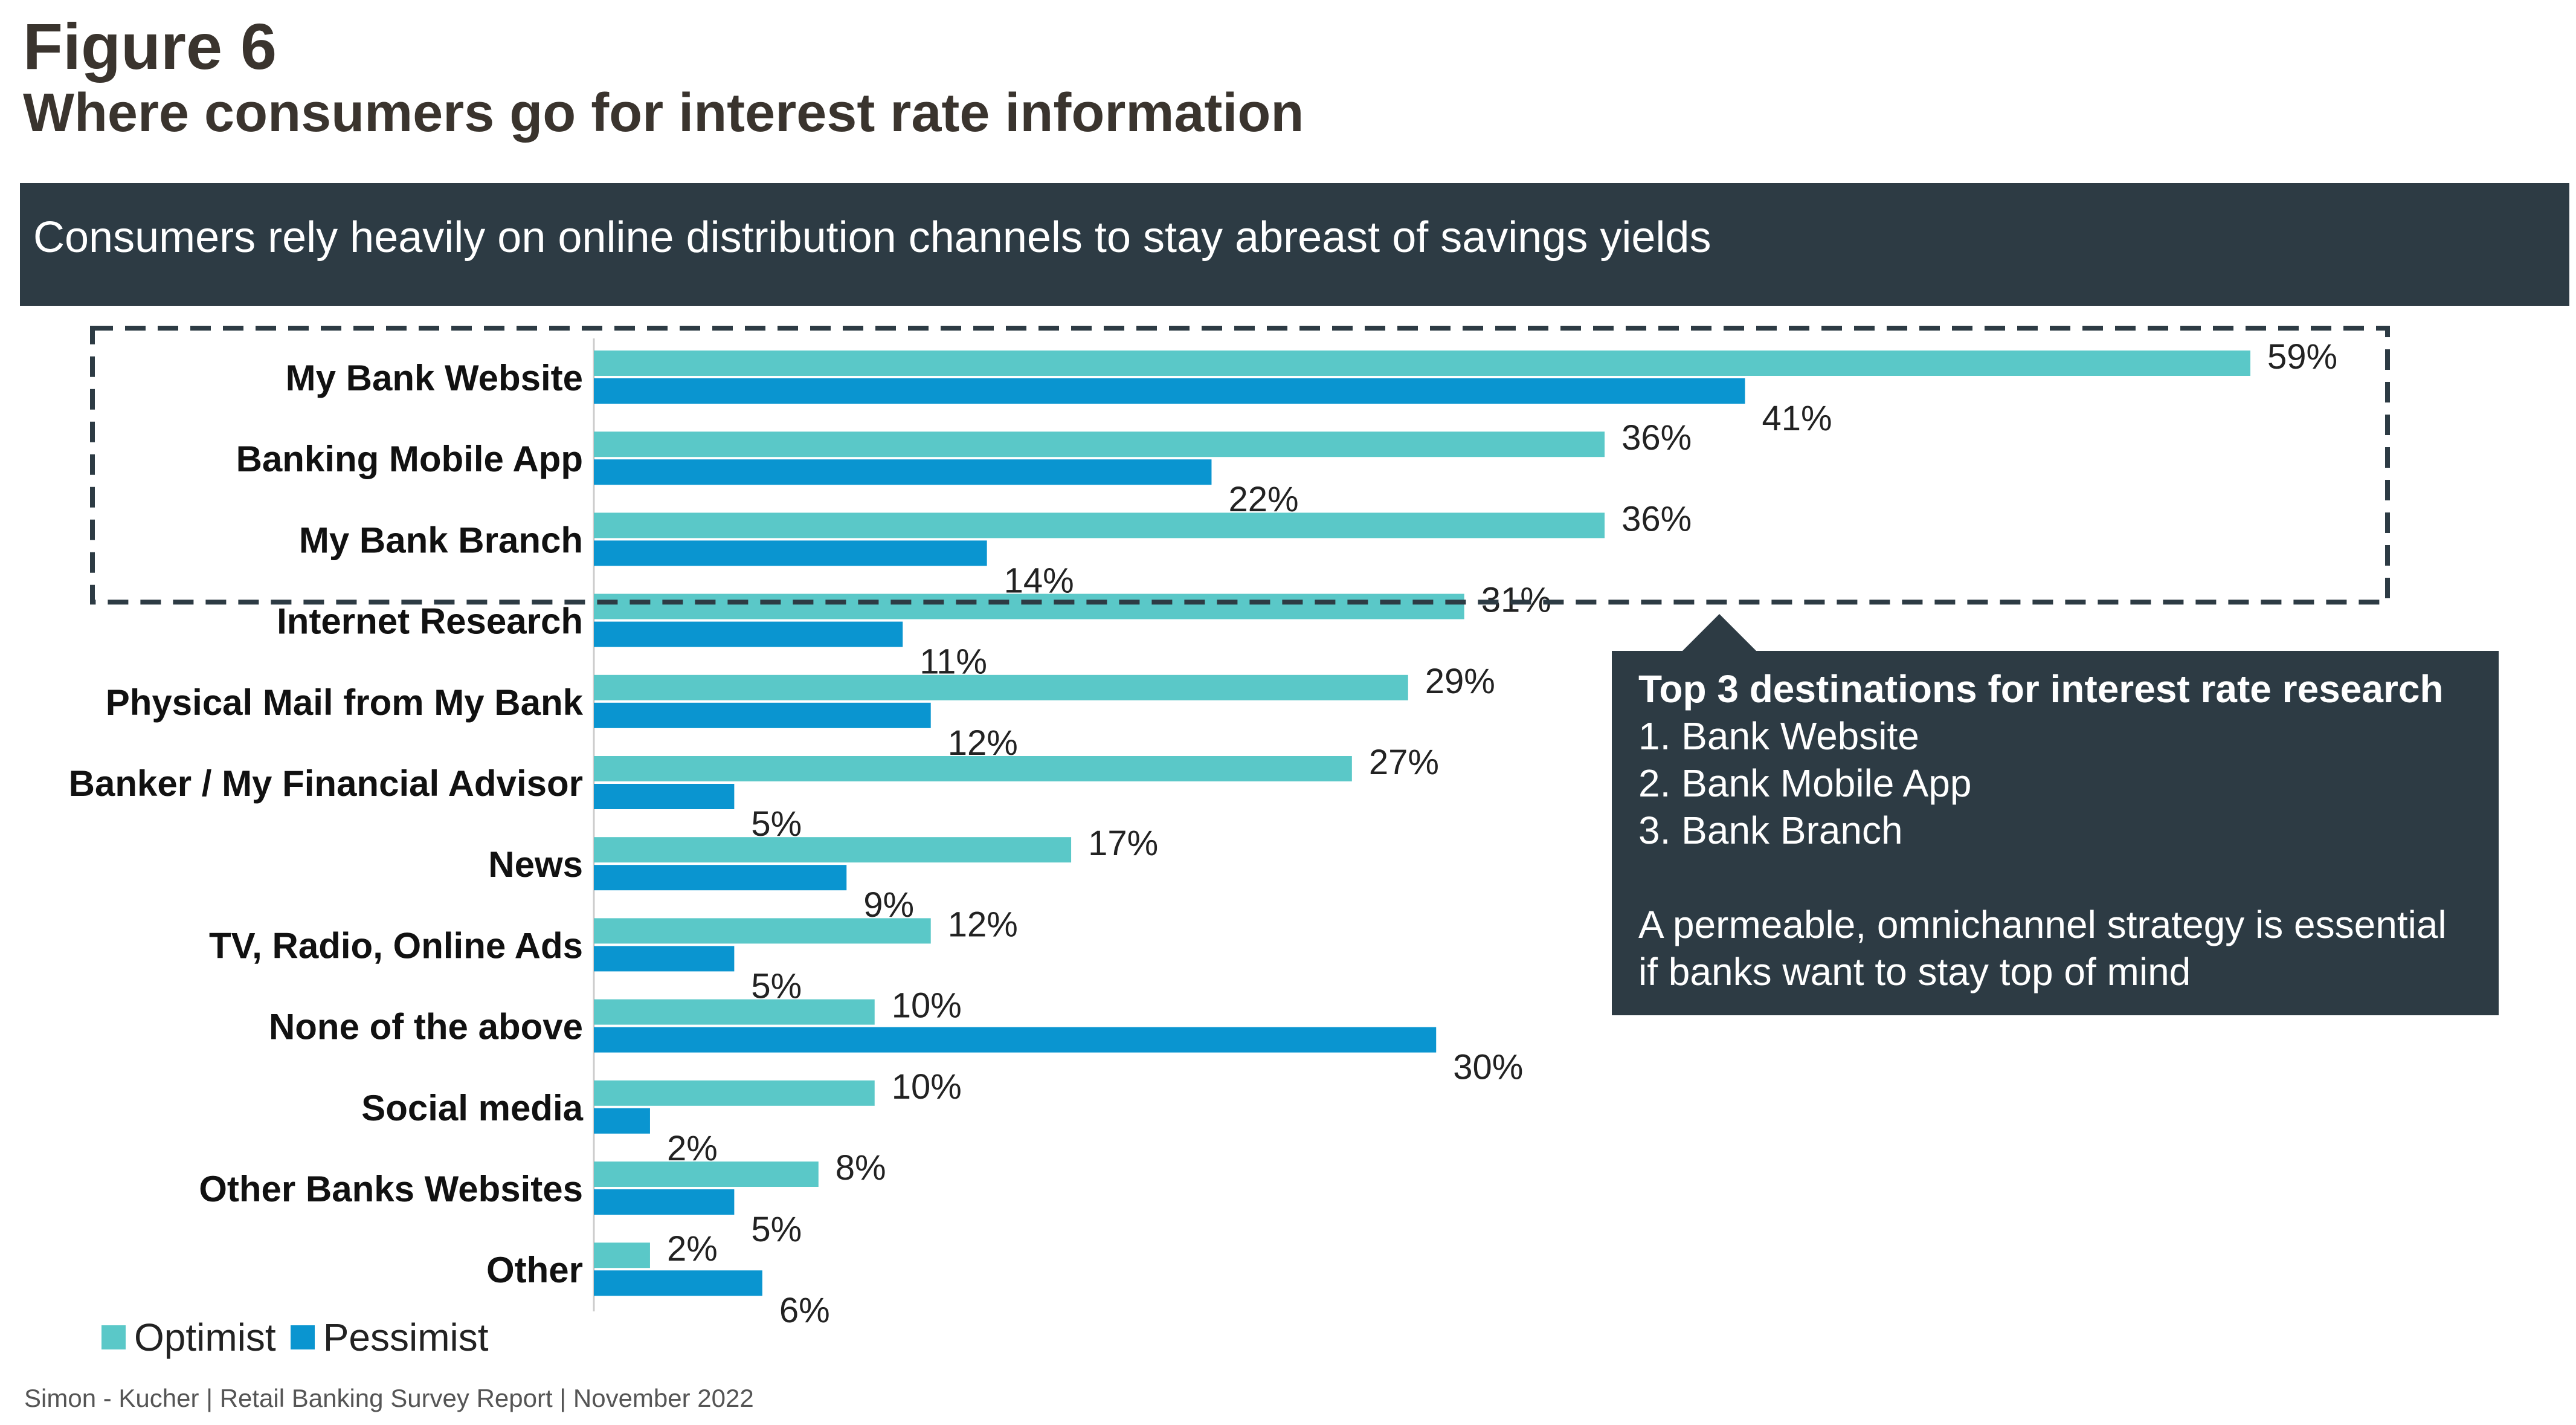 The image size is (2576, 1425). Describe the element at coordinates (983, 743) in the screenshot. I see `data-label-pessimist: 12%` at that location.